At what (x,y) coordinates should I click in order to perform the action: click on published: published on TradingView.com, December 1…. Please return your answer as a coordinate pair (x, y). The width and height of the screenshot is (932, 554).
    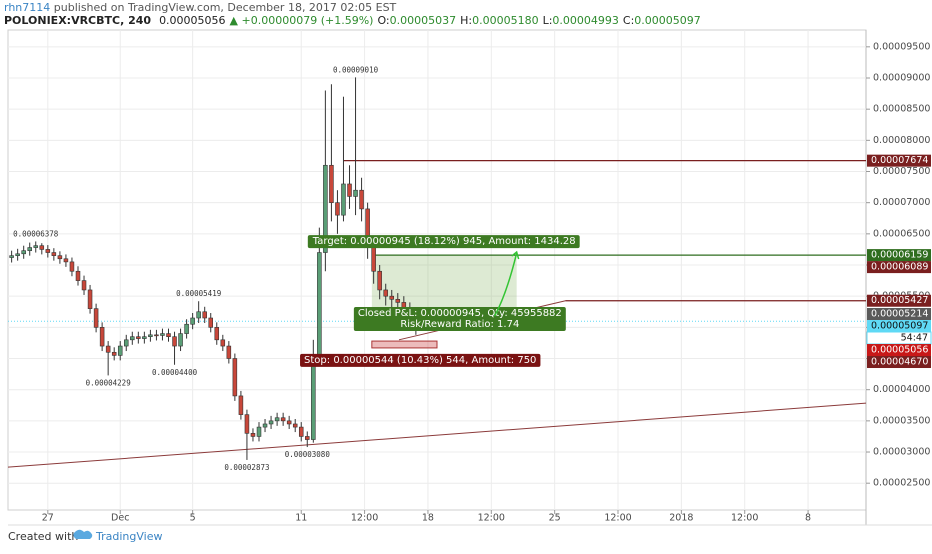
    Looking at the image, I should click on (223, 7).